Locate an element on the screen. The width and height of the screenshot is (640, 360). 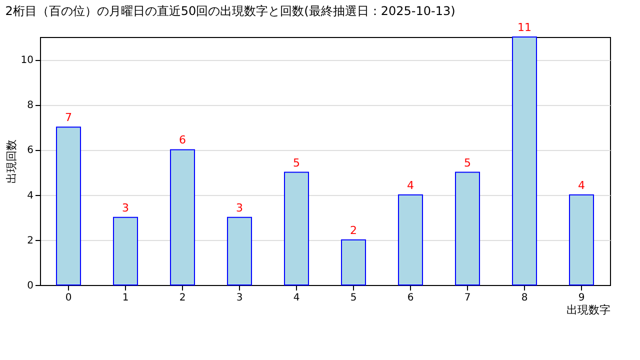
data-label: 2 is located at coordinates (353, 230).